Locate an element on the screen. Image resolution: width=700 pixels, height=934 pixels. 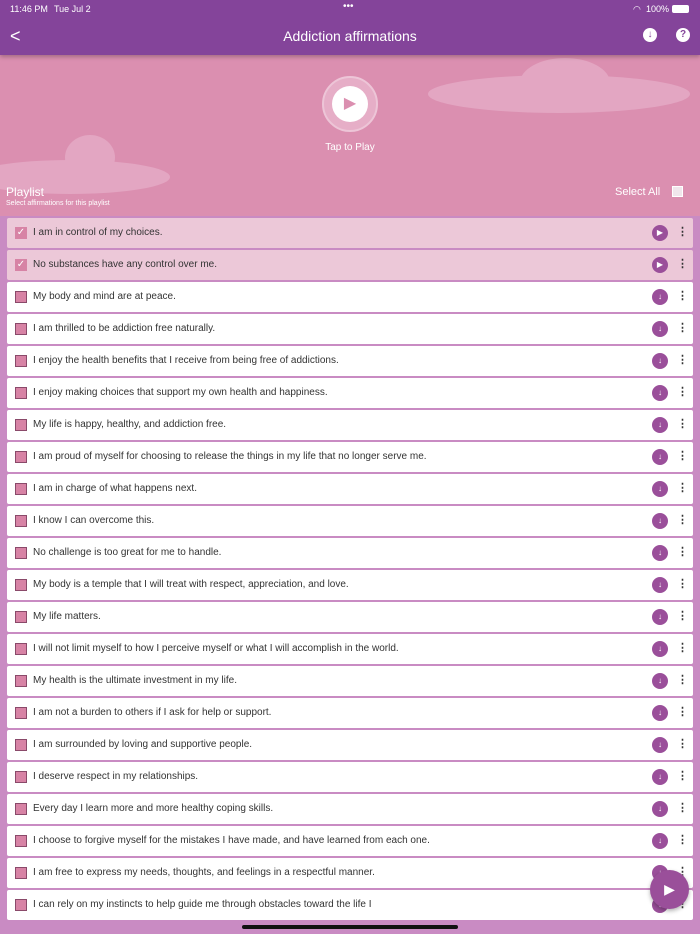
affirmation-row: My life matters. ↓ ⋮ is located at coordinates (350, 617).